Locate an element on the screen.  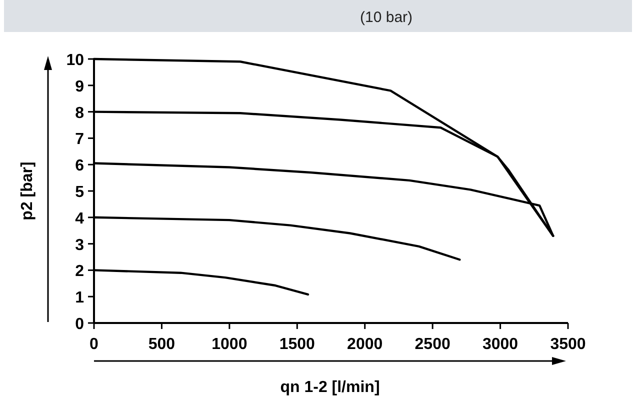
x-tick-label: 2000 is located at coordinates (365, 344).